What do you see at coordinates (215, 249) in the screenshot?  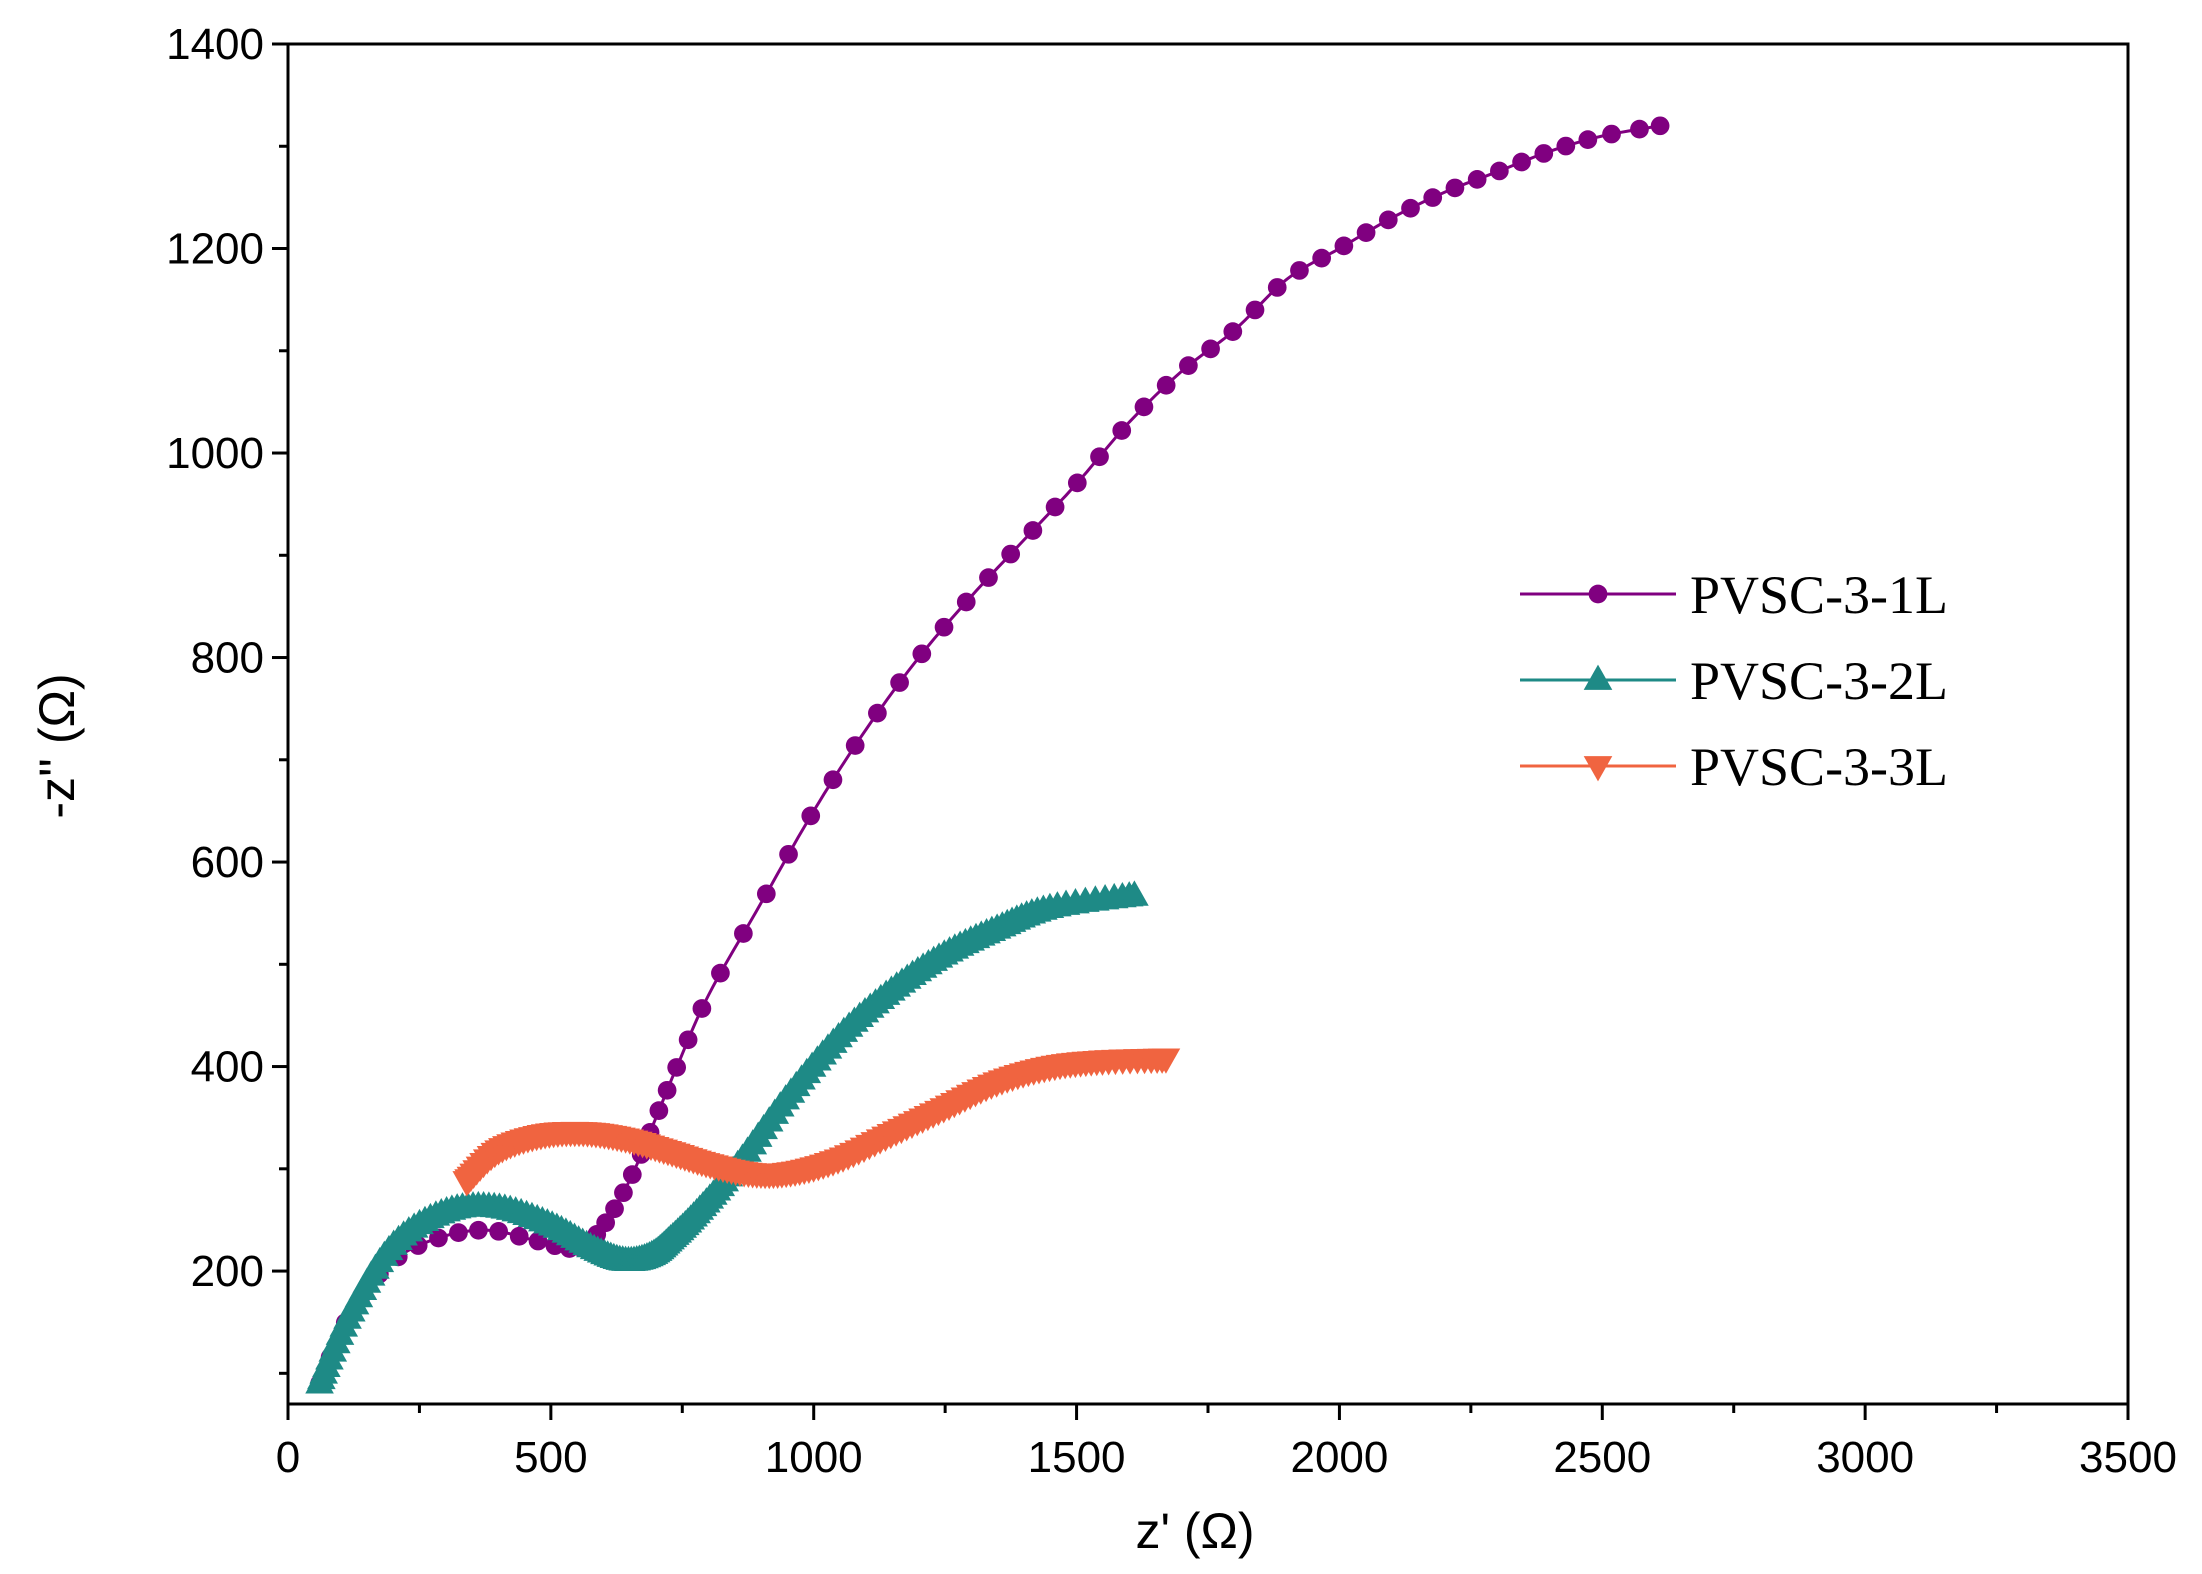 I see `y-tick-label: 1200` at bounding box center [215, 249].